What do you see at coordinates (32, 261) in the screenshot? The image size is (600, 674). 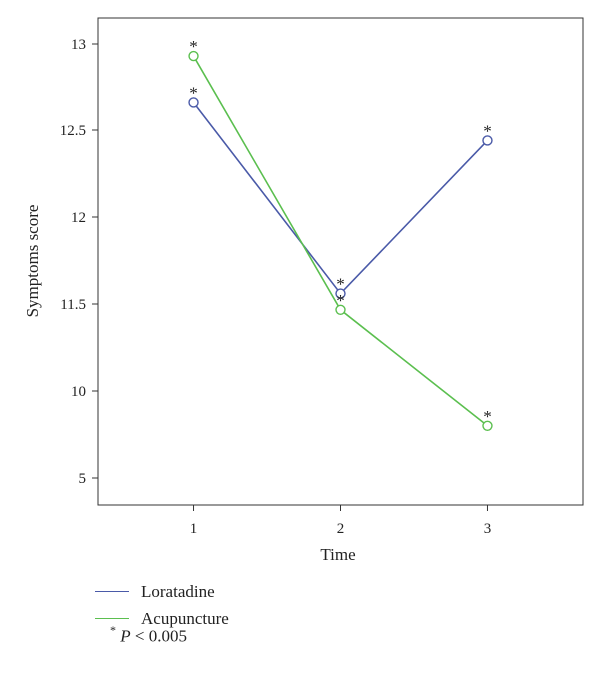 I see `y-axis-title: Symptoms score` at bounding box center [32, 261].